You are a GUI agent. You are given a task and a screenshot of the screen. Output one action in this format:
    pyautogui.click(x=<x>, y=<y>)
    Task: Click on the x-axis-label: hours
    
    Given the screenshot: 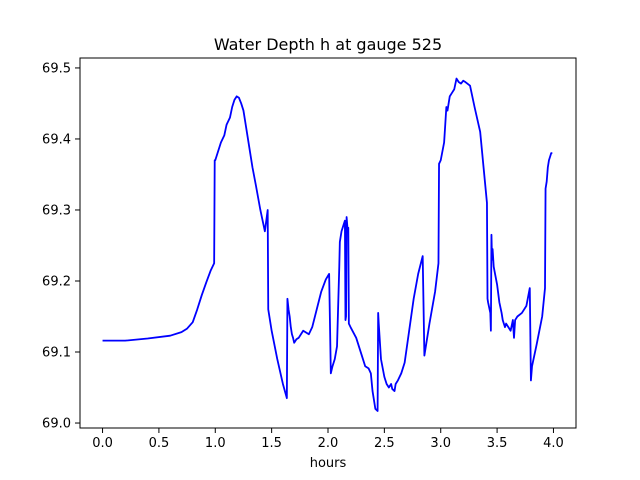 What is the action you would take?
    pyautogui.click(x=328, y=463)
    